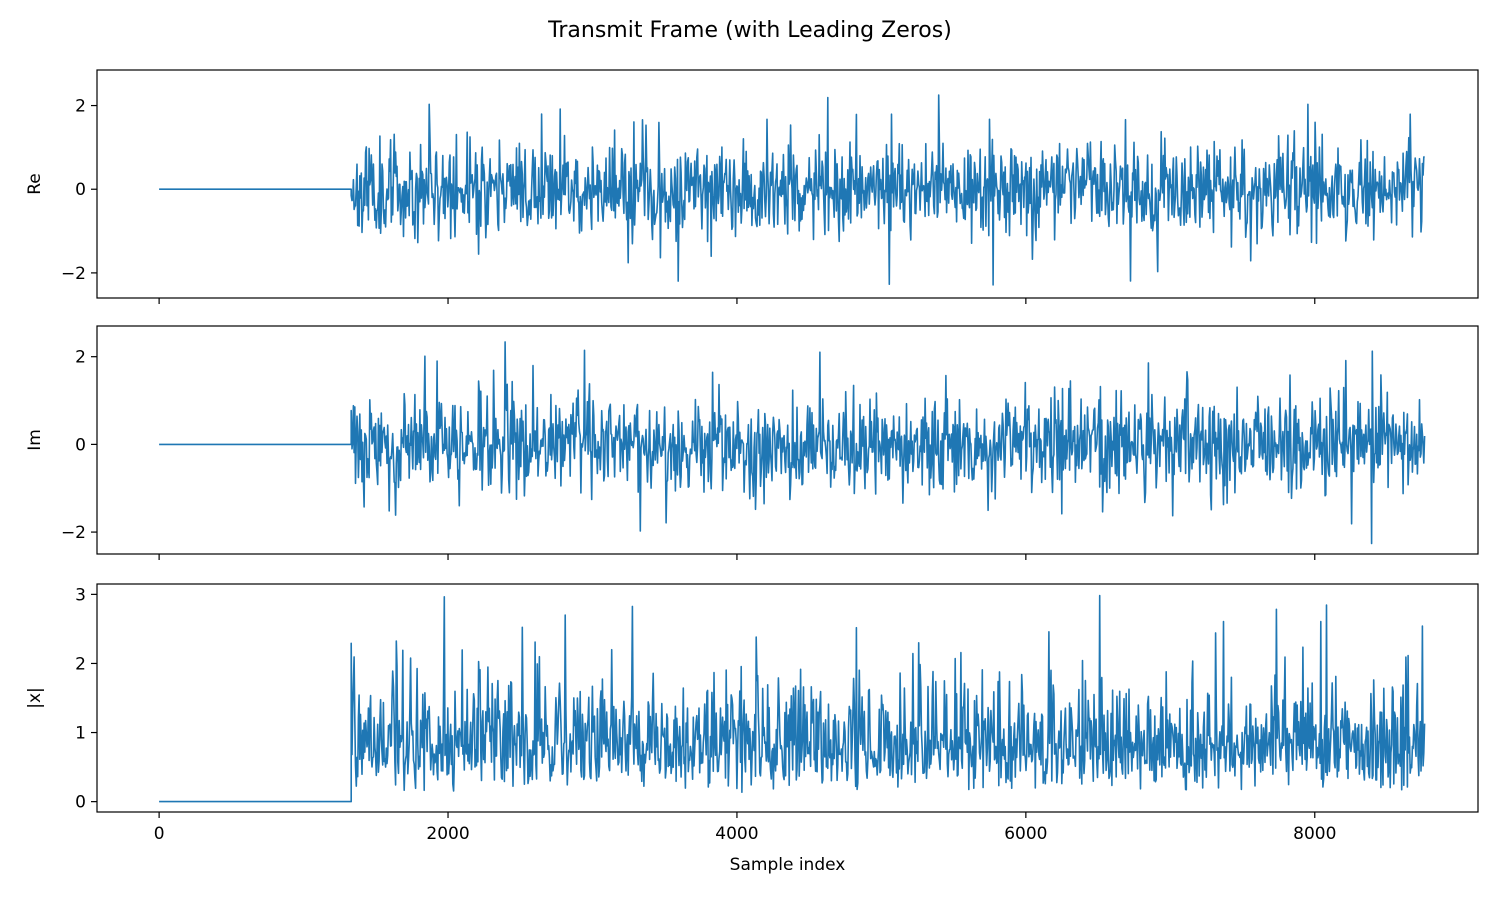 This screenshot has height=900, width=1500. I want to click on figure-title: Transmit Frame (with Leading Zeros), so click(749, 30).